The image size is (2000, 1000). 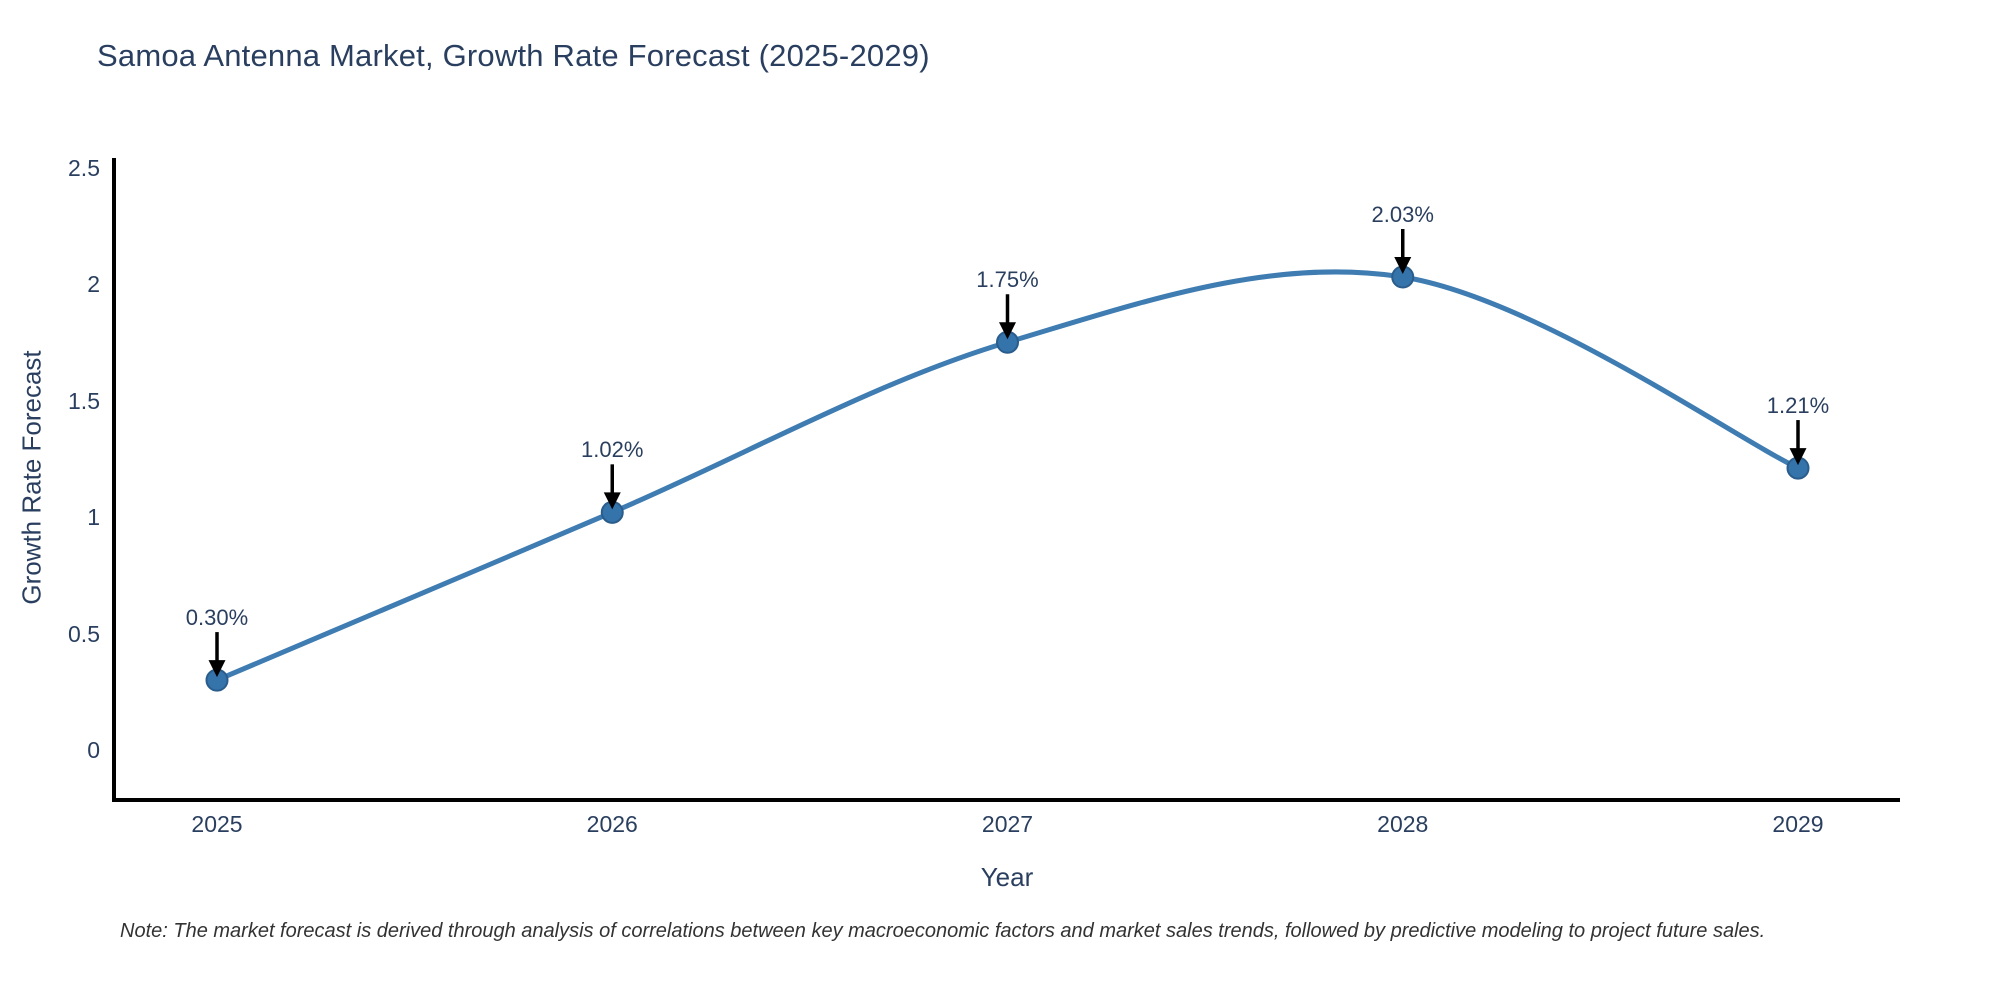 I want to click on annotation-2026: 1.02%, so click(x=612, y=450).